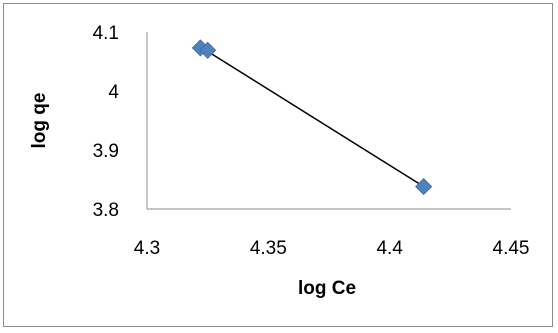 Image resolution: width=558 pixels, height=333 pixels. Describe the element at coordinates (332, 248) in the screenshot. I see `x-tick-labels: 4.3 4.35 4.4 4.45` at that location.